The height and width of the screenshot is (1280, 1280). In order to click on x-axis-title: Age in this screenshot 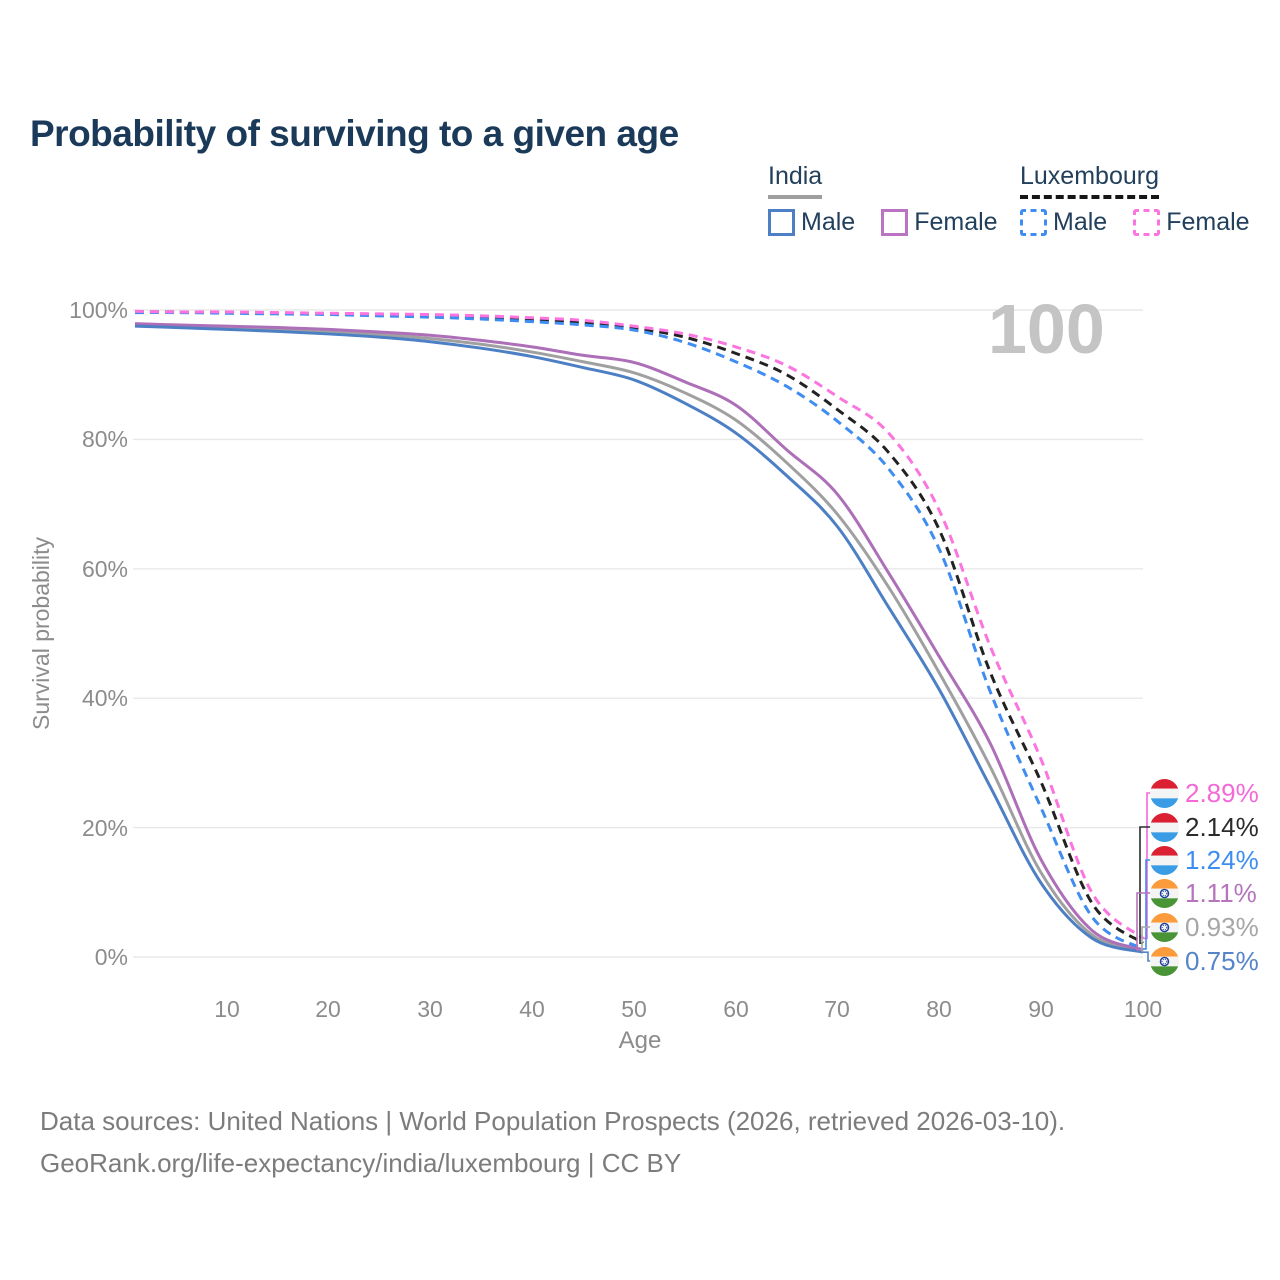, I will do `click(640, 1040)`.